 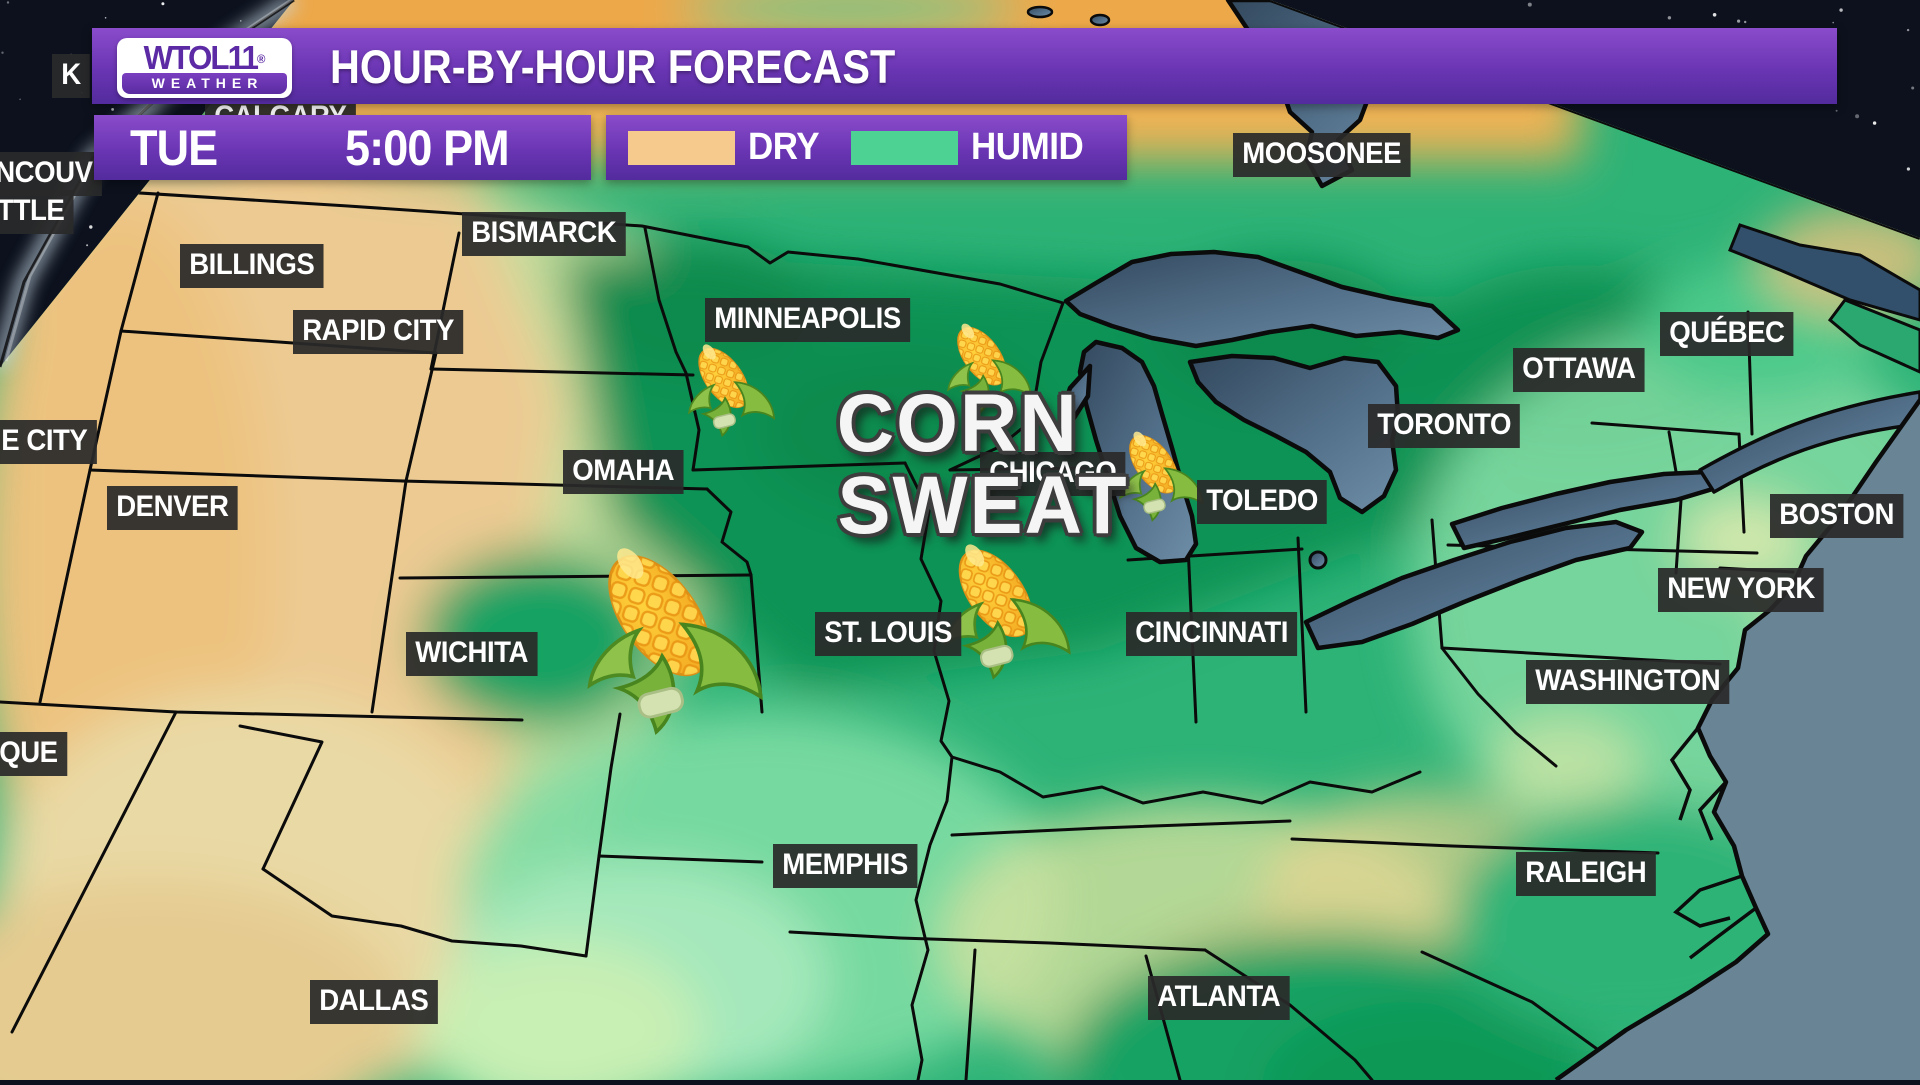 I want to click on headline-line-1: CORN, so click(x=957, y=423).